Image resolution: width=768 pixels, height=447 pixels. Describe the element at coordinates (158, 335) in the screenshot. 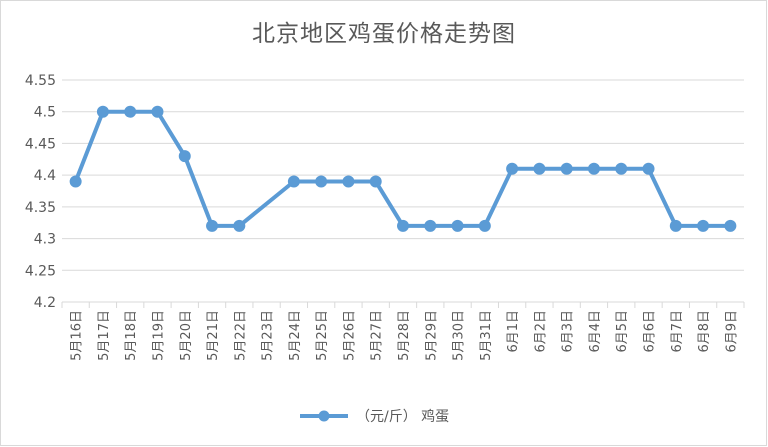

I see `x-tick-label: 5月19日` at that location.